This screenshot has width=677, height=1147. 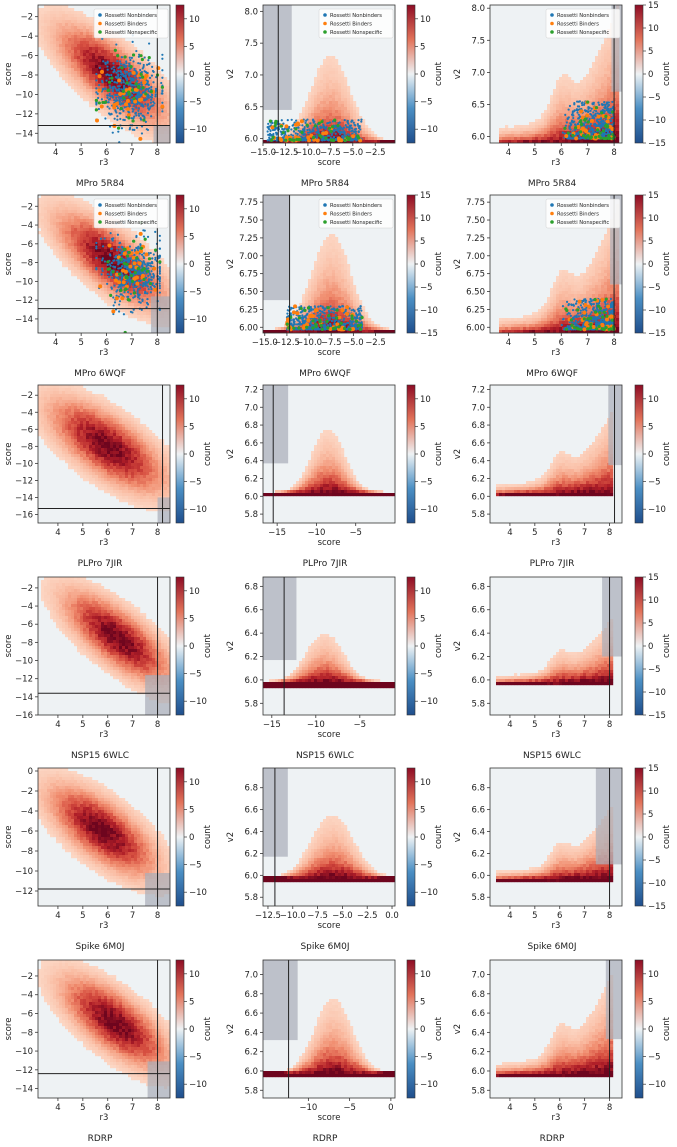 I want to click on colorbar-gradient, so click(x=180, y=74).